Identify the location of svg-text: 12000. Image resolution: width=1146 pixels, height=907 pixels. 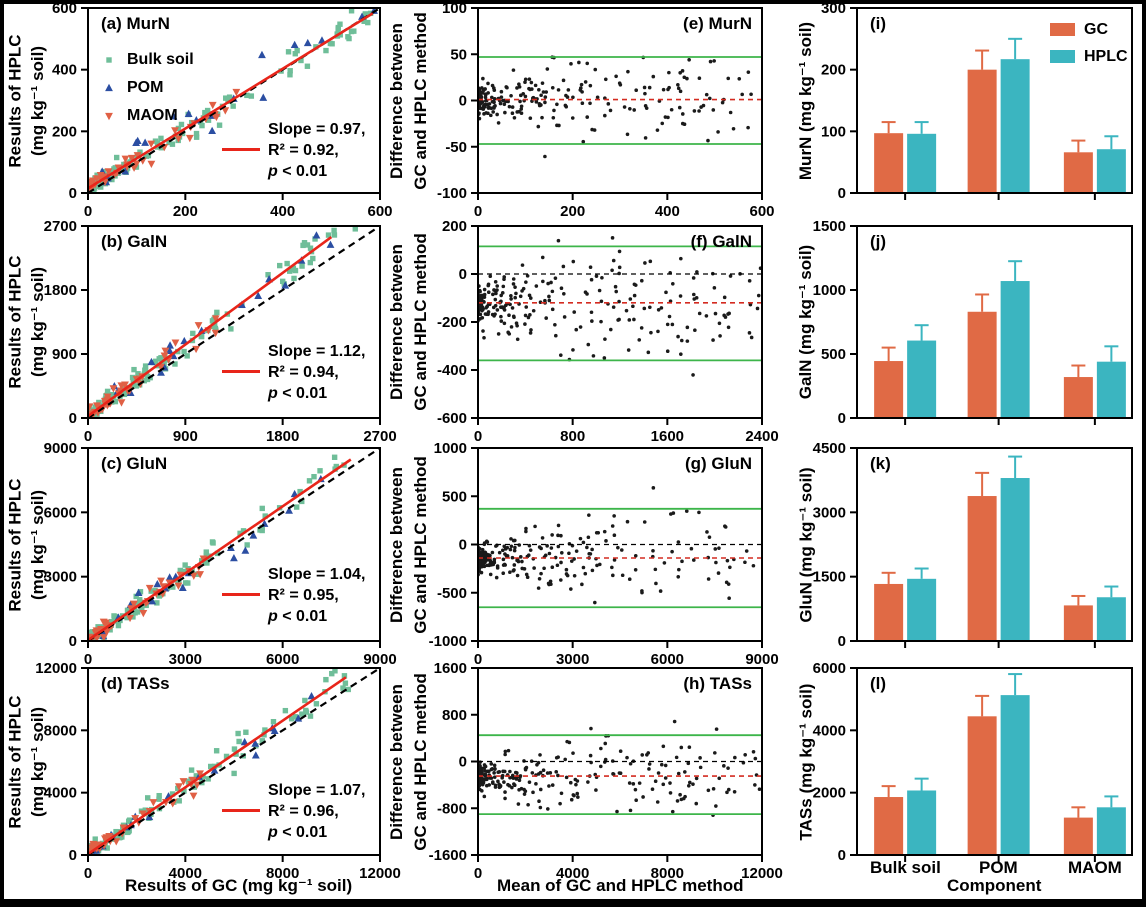
(56, 668).